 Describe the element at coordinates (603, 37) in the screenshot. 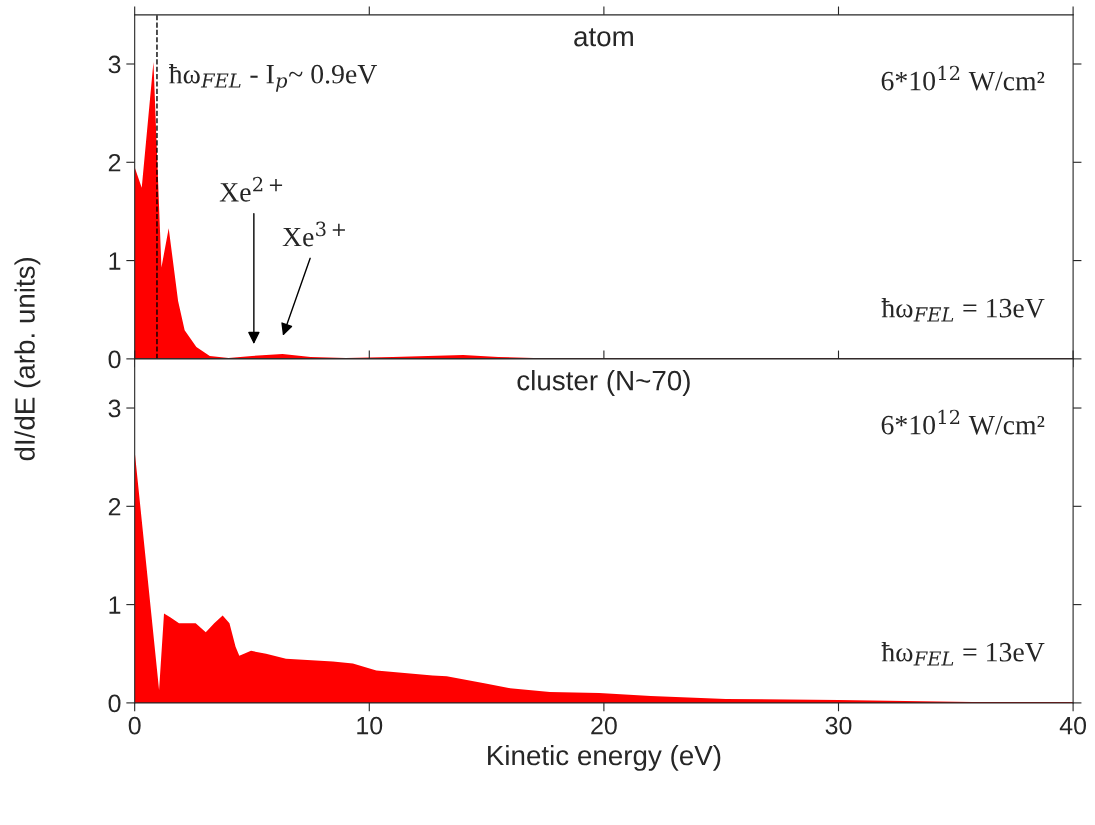

I see `chart-title: atom` at that location.